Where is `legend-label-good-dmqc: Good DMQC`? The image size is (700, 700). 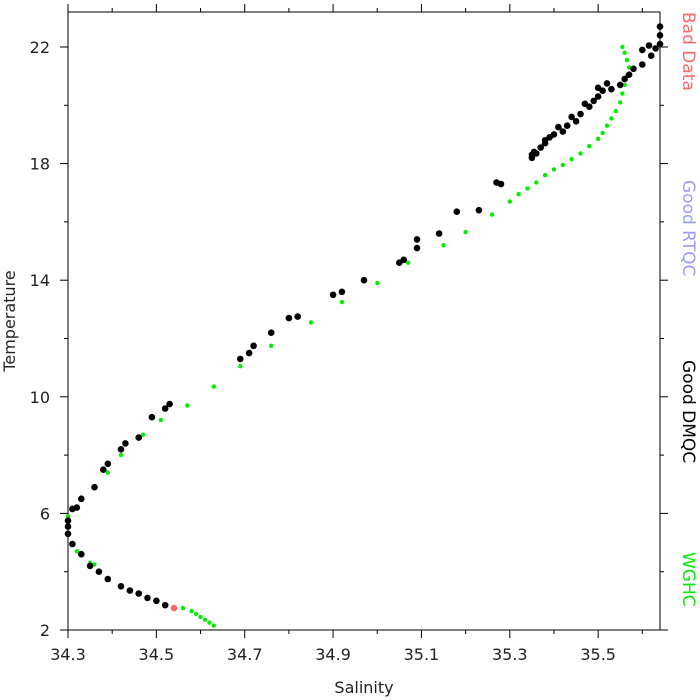
legend-label-good-dmqc: Good DMQC is located at coordinates (688, 411).